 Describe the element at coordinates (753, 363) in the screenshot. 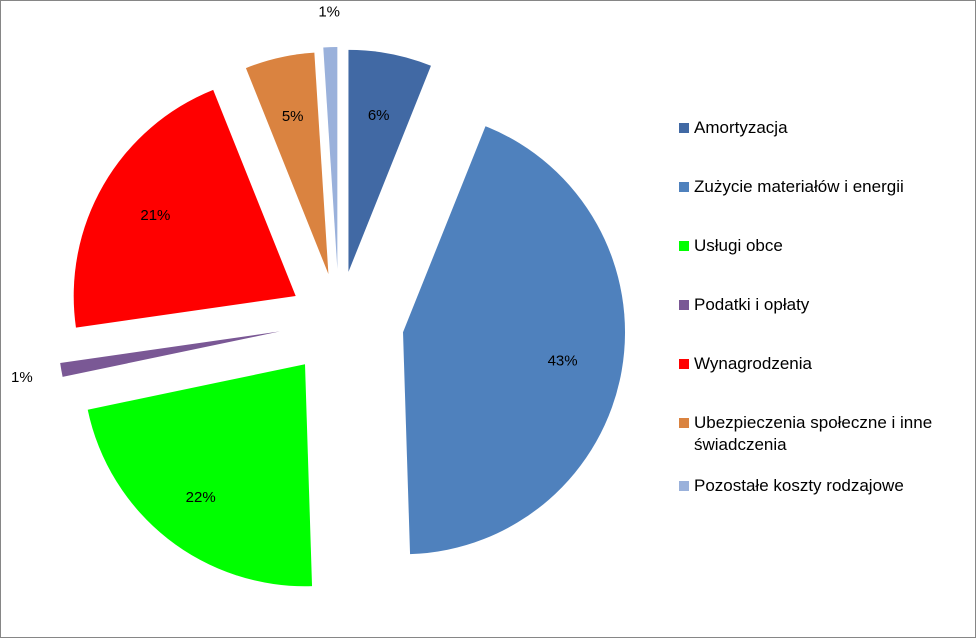

I see `legend-label-4: Wynagrodzenia` at that location.